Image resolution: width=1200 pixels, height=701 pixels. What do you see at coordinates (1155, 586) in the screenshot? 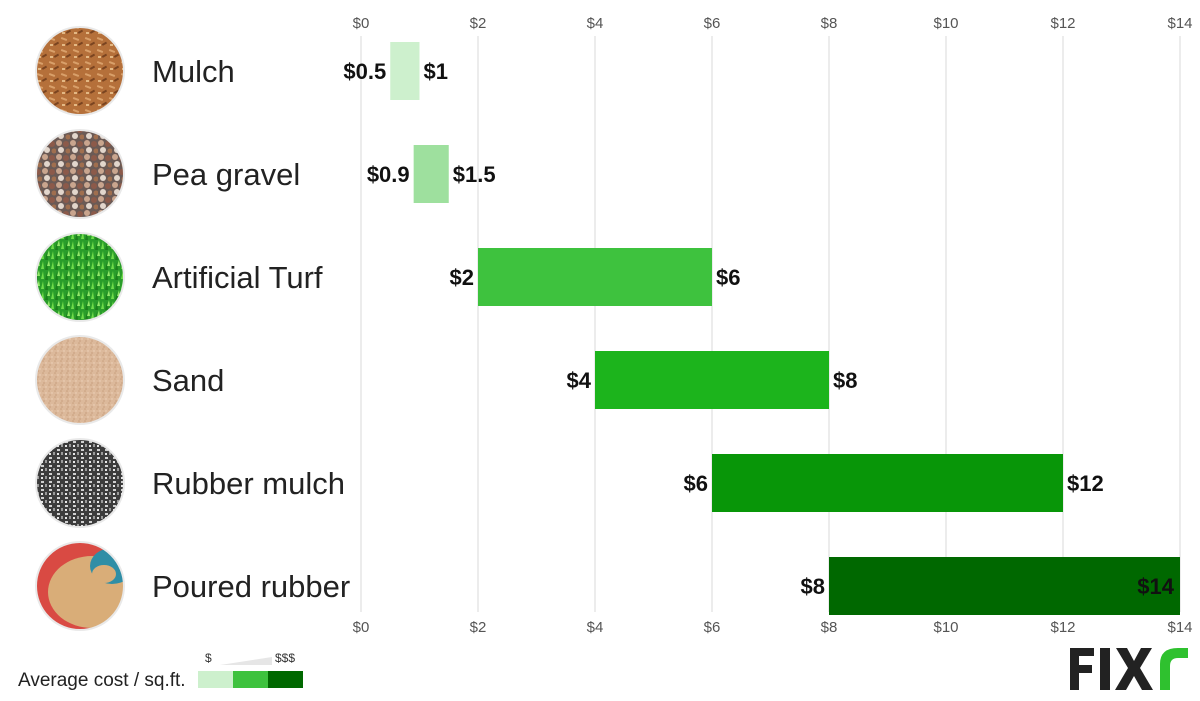
I see `high-value-label: $14` at bounding box center [1155, 586].